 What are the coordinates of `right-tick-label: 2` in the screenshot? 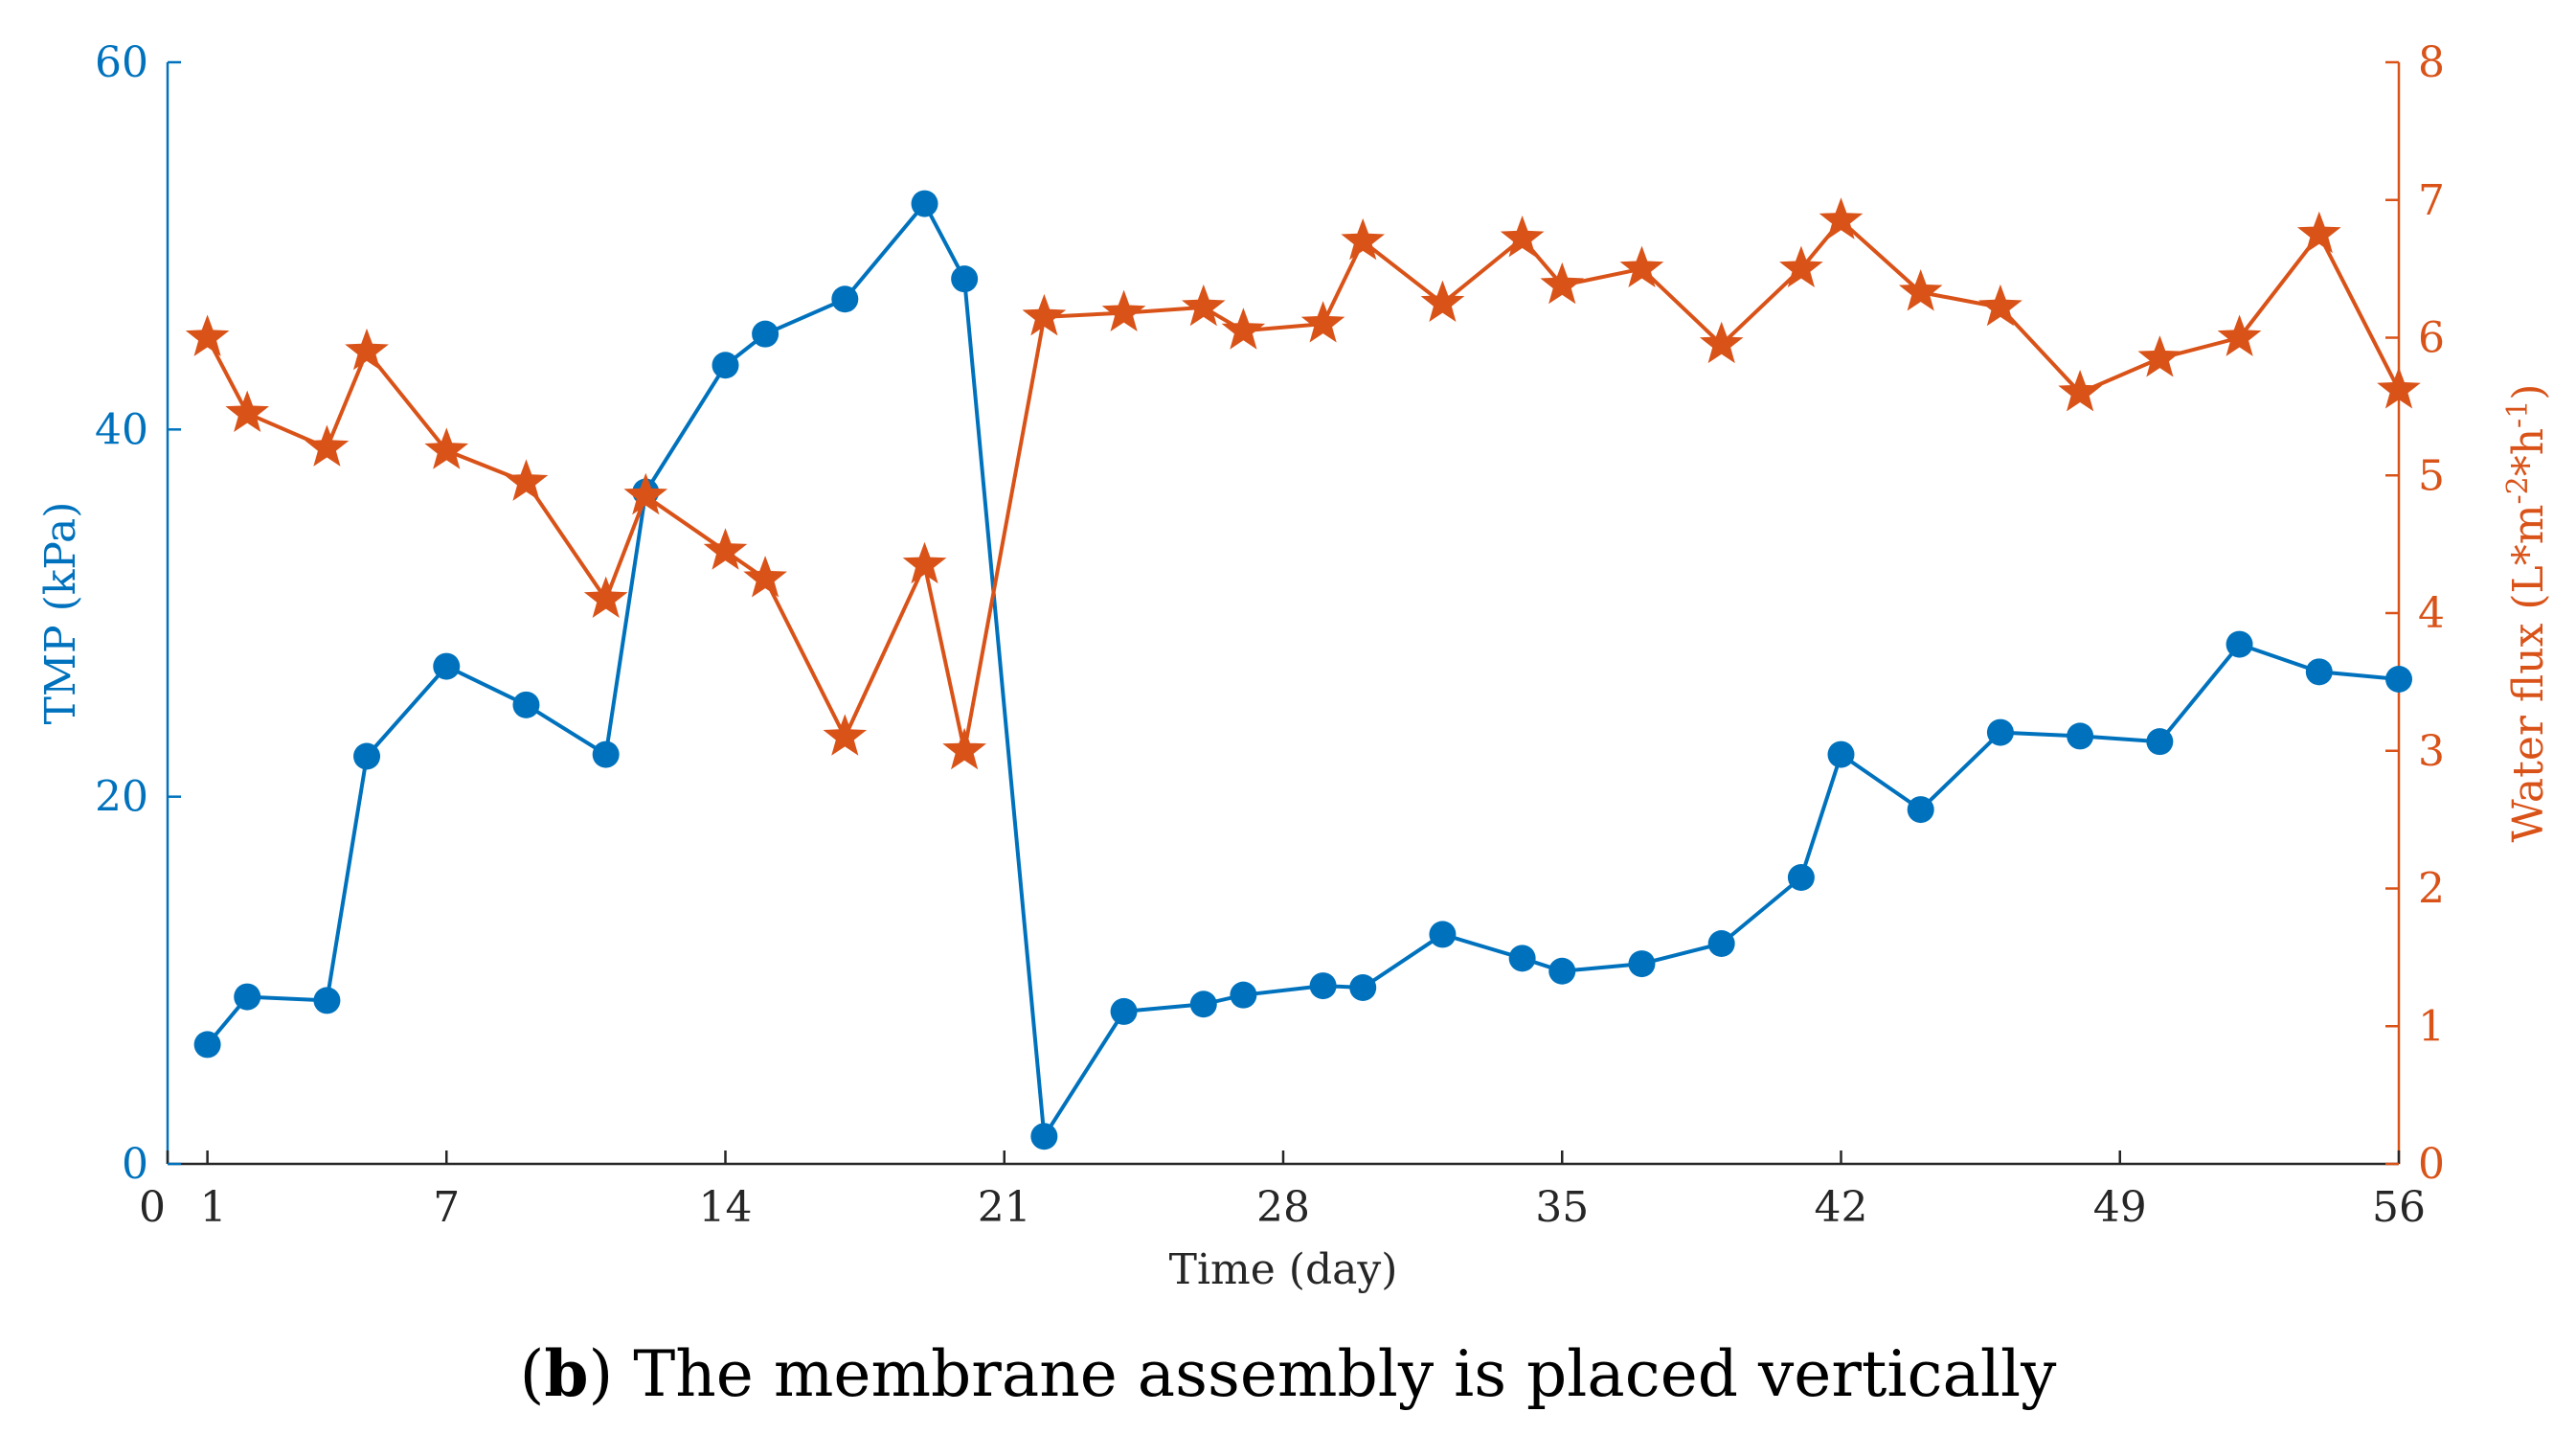 It's located at (2431, 890).